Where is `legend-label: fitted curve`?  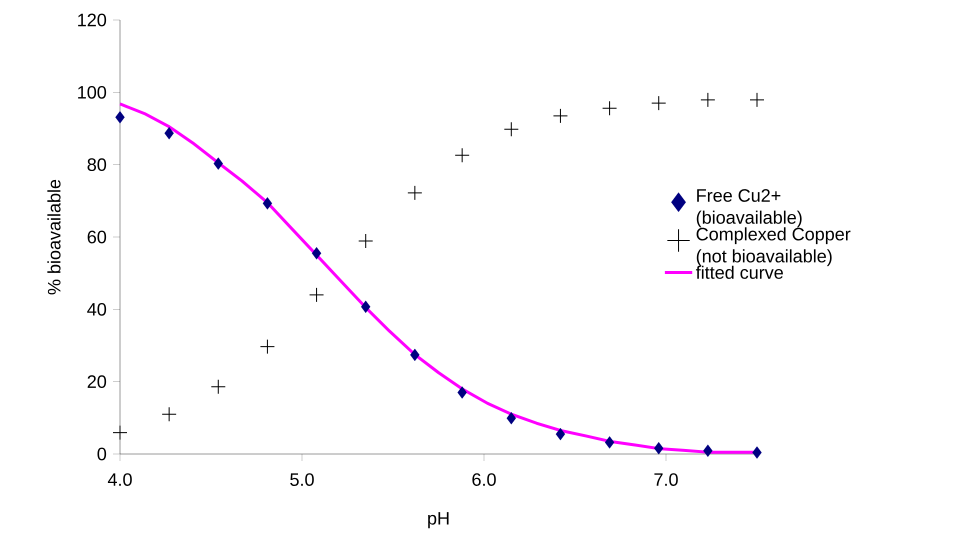
legend-label: fitted curve is located at coordinates (739, 272).